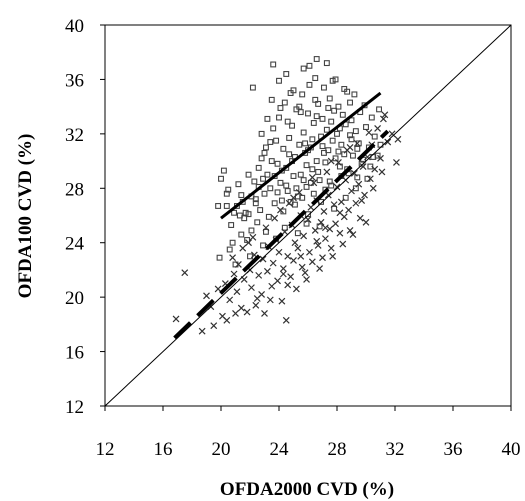 The width and height of the screenshot is (525, 501). I want to click on x-tick-label: 20, so click(221, 449).